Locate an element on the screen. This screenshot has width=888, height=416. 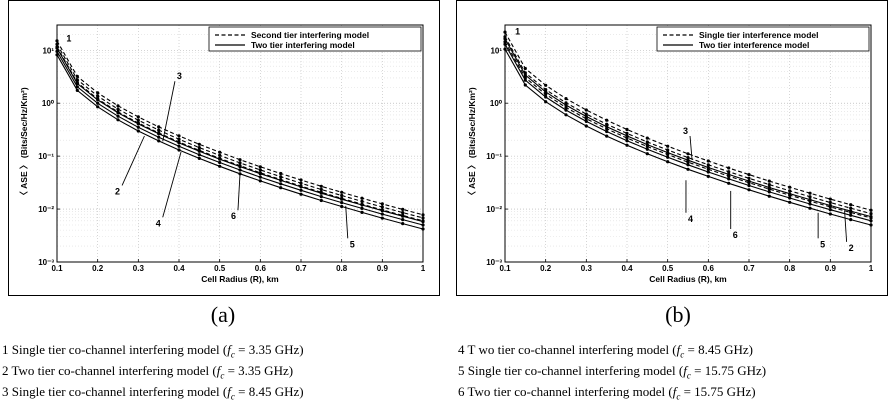
y-tick-label: 10⁻¹ is located at coordinates (494, 156).